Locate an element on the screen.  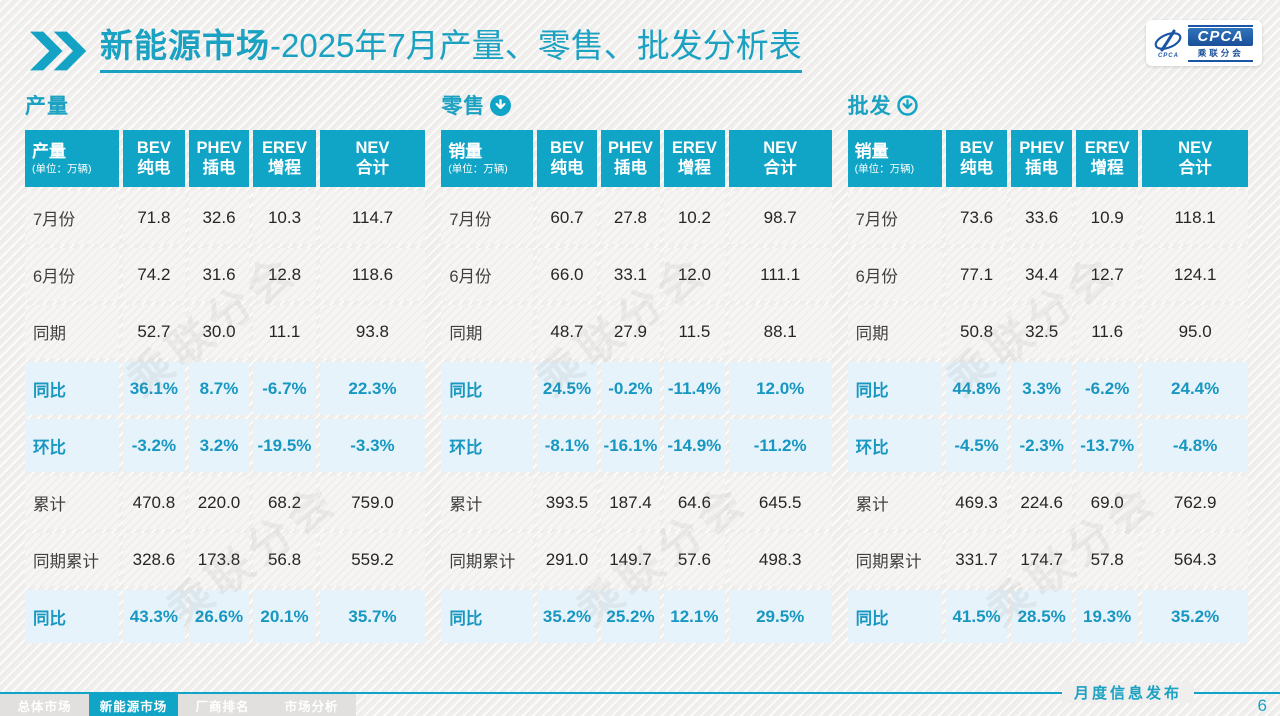
cell-value: 73.6 is located at coordinates (976, 217).